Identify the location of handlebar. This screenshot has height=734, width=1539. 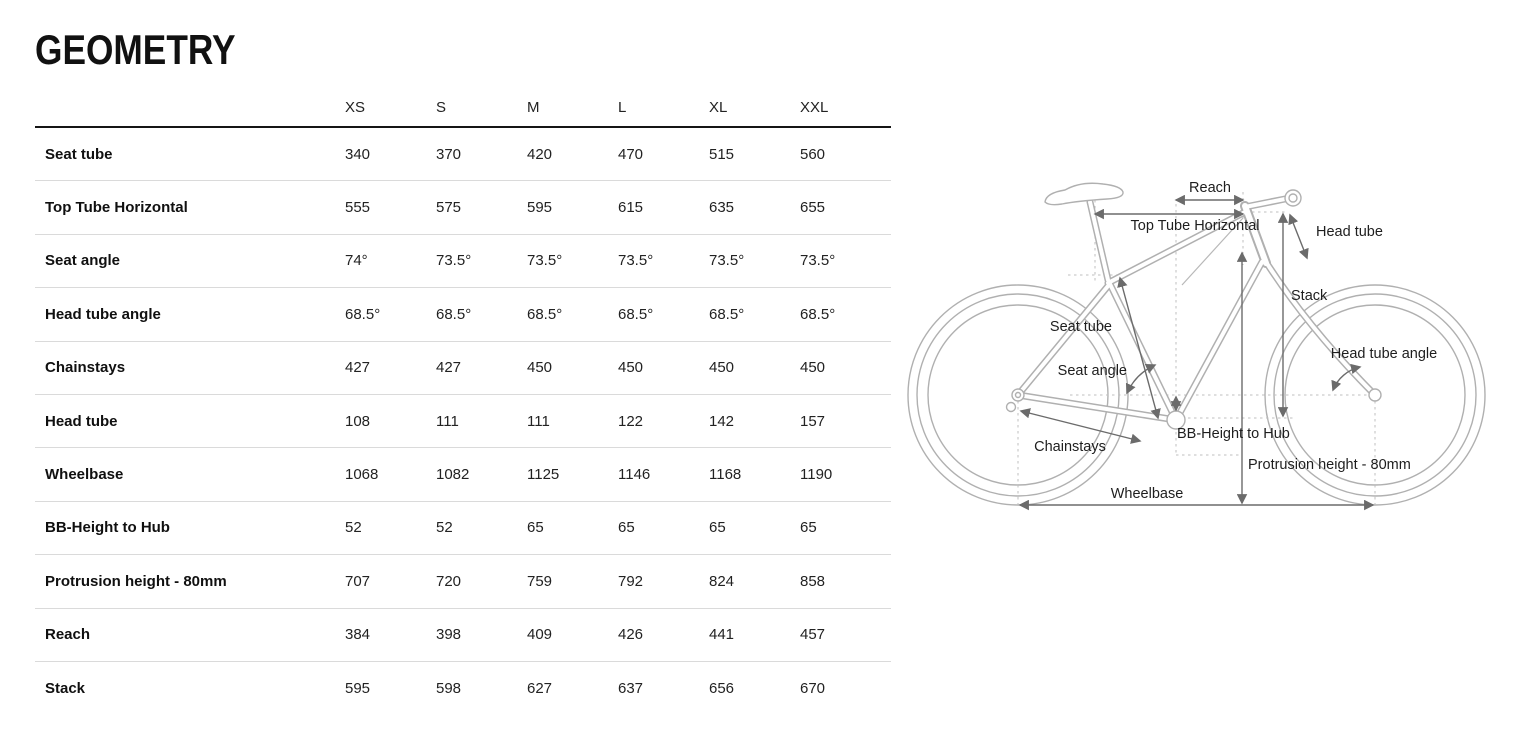
(1293, 198).